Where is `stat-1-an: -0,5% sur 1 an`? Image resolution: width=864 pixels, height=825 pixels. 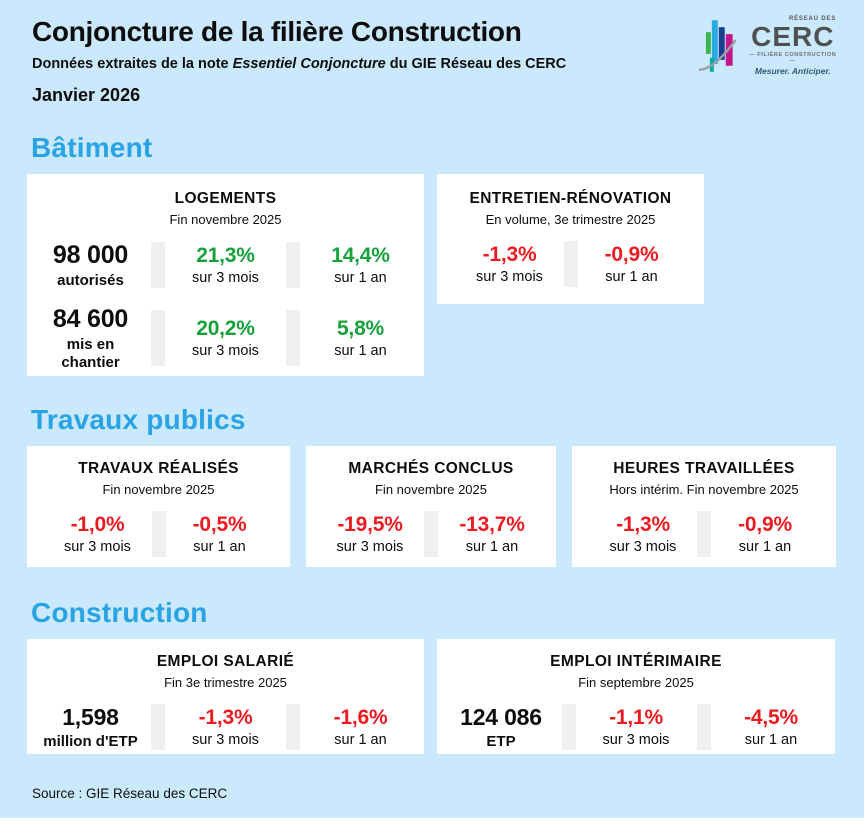 stat-1-an: -0,5% sur 1 an is located at coordinates (220, 534).